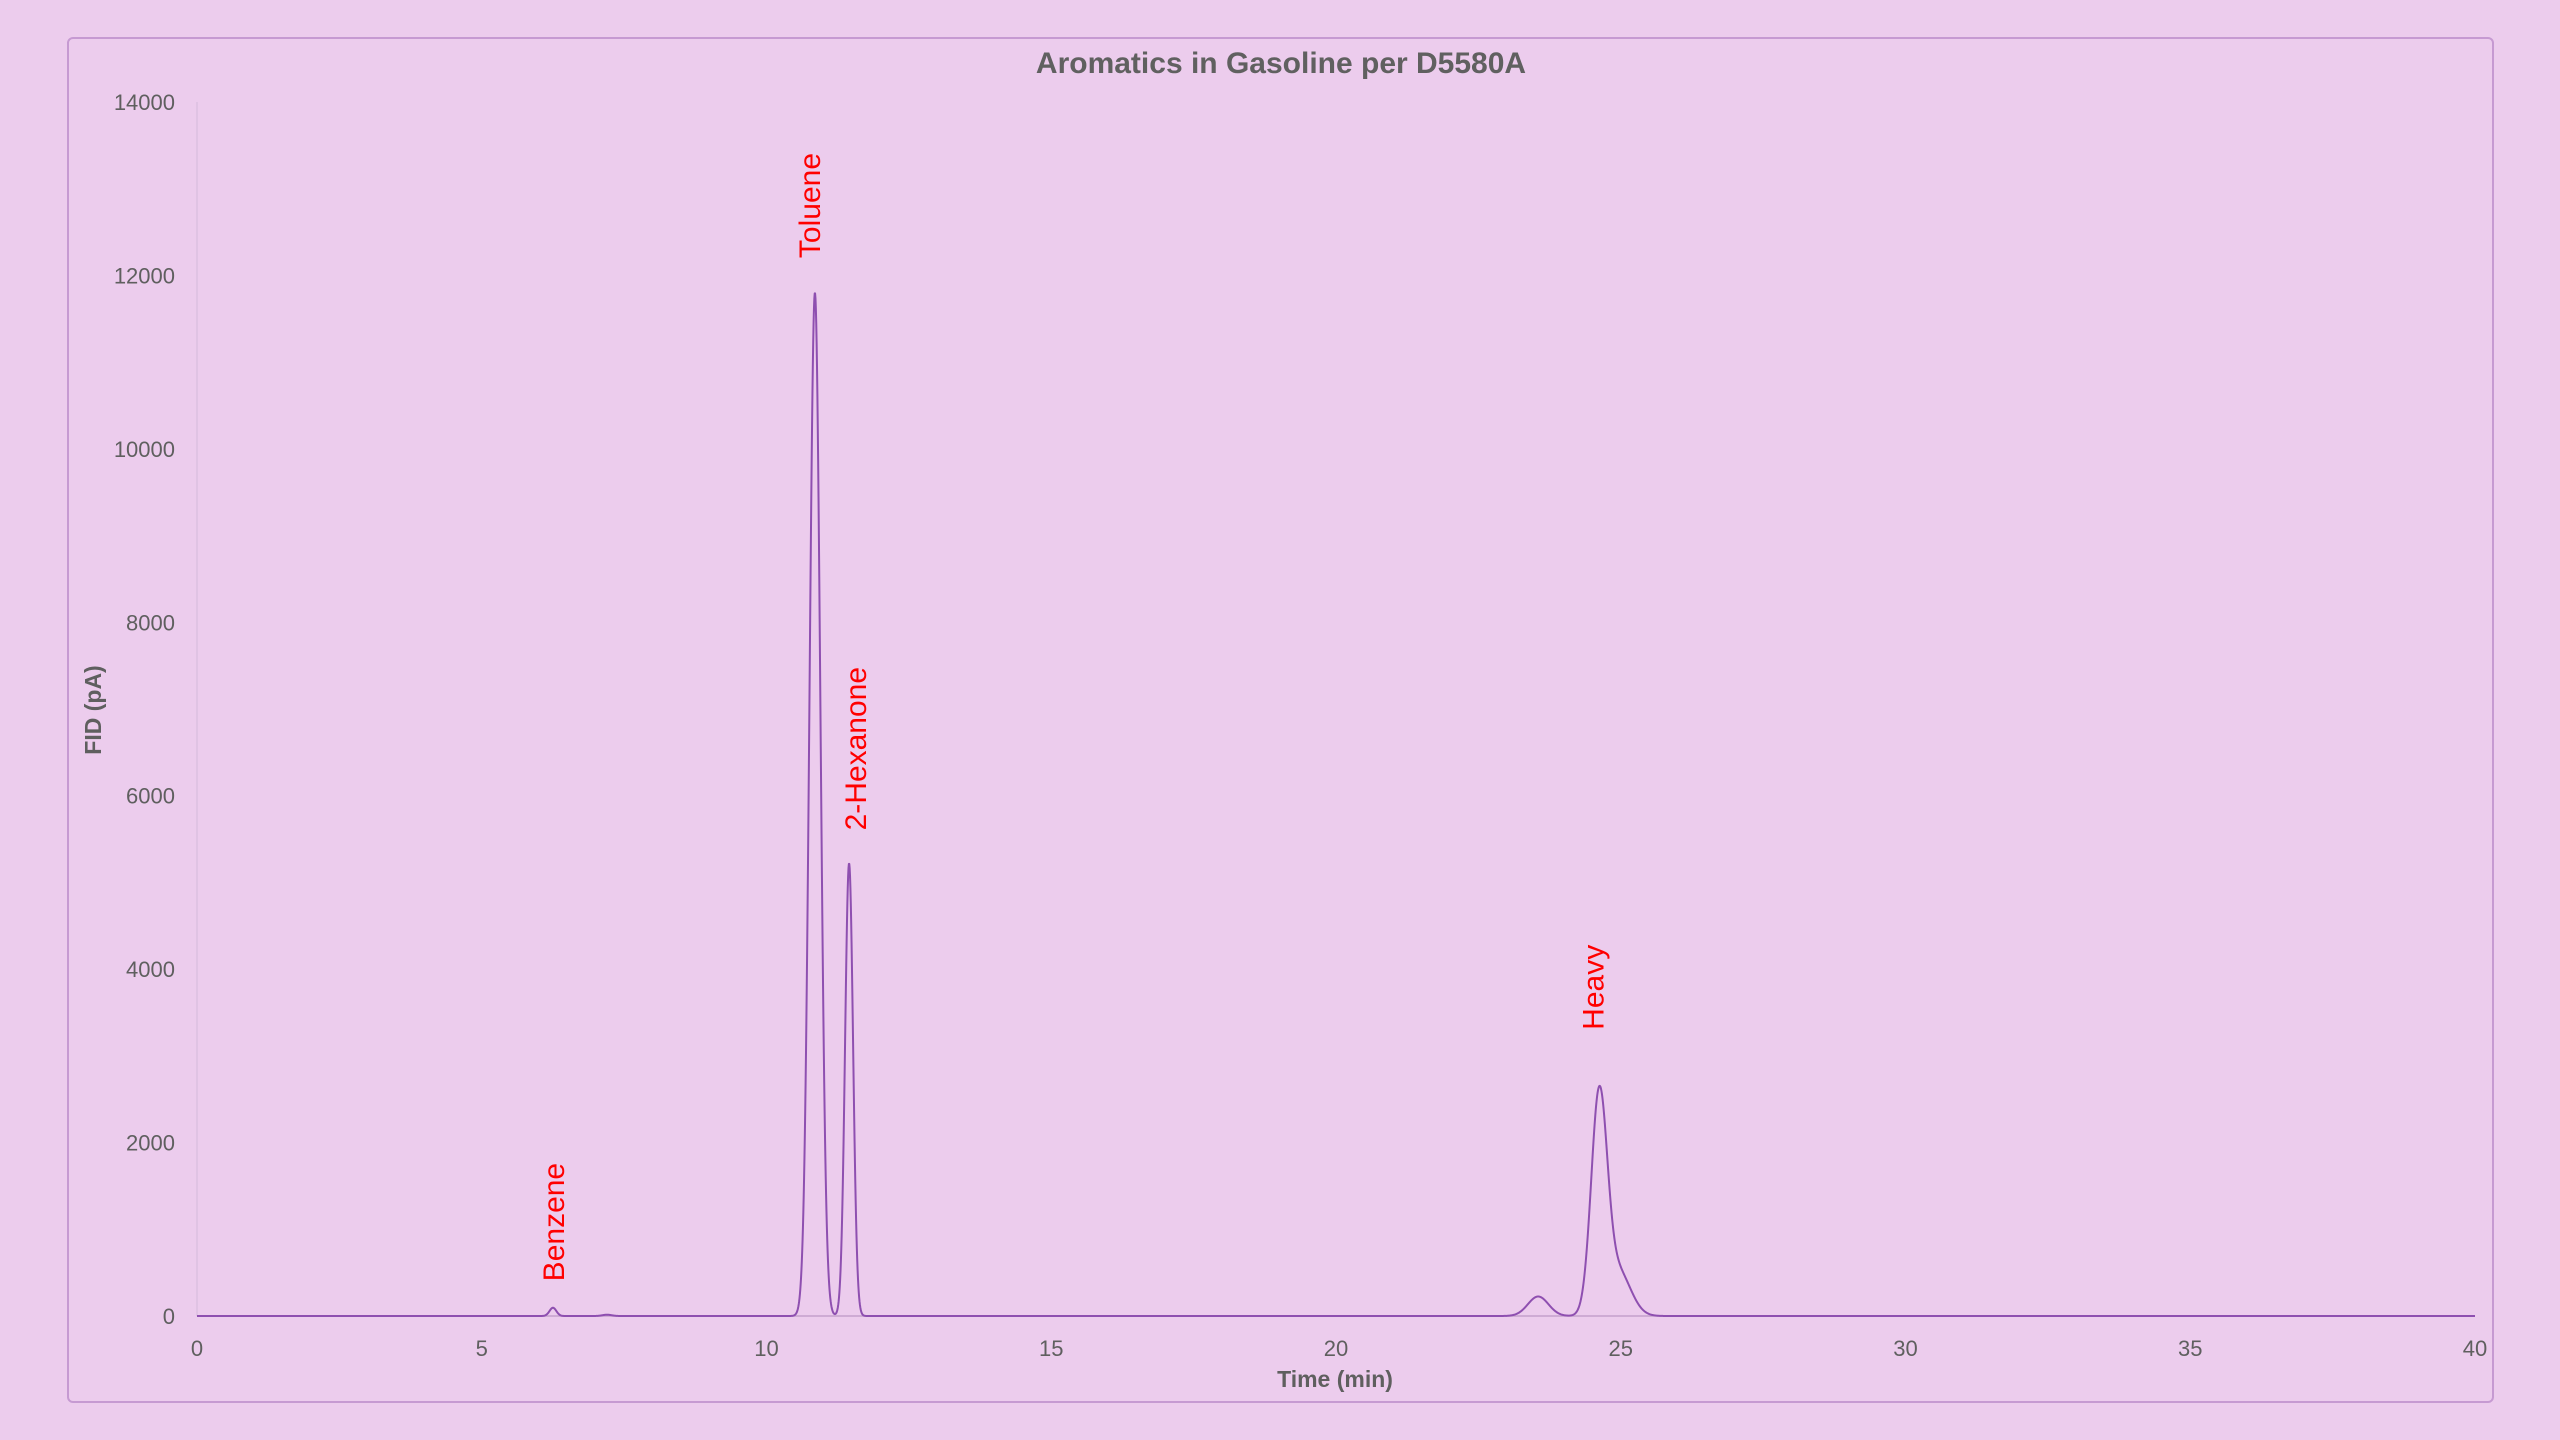  Describe the element at coordinates (1051, 1348) in the screenshot. I see `x-tick-label: 15` at that location.